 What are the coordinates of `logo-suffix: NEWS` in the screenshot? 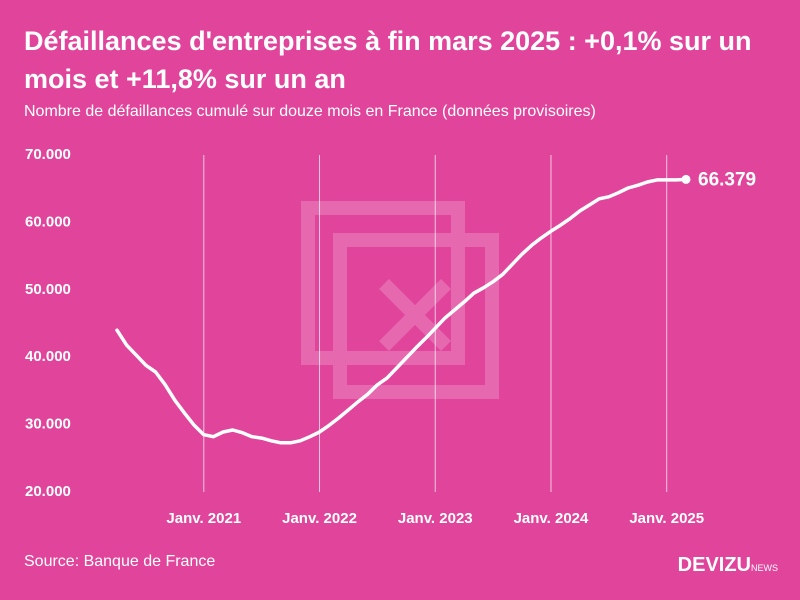 It's located at (764, 568).